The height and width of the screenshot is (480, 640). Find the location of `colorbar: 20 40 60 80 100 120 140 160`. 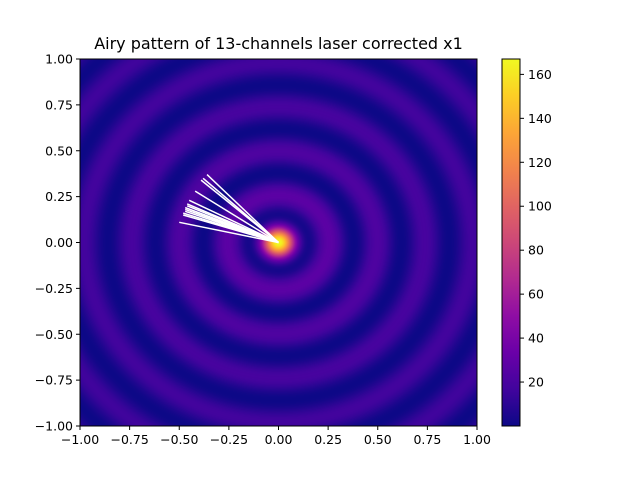

colorbar: 20 40 60 80 100 120 140 160 is located at coordinates (526, 242).